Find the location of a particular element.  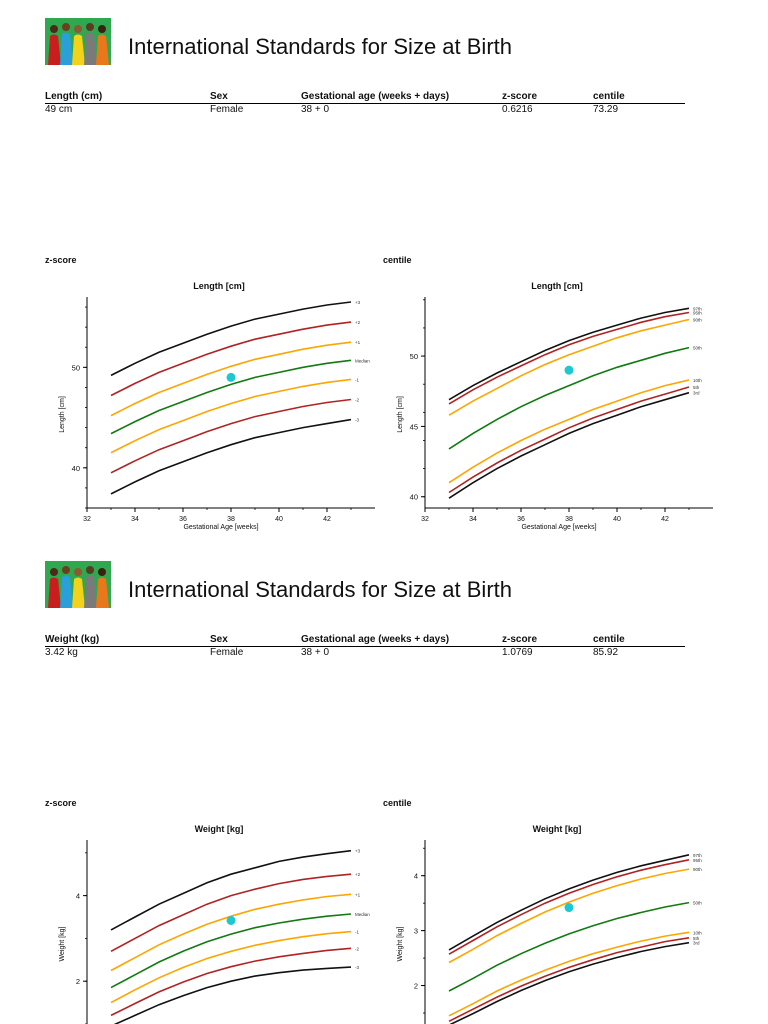

value-measurement: 3.42 kg is located at coordinates (61, 652).